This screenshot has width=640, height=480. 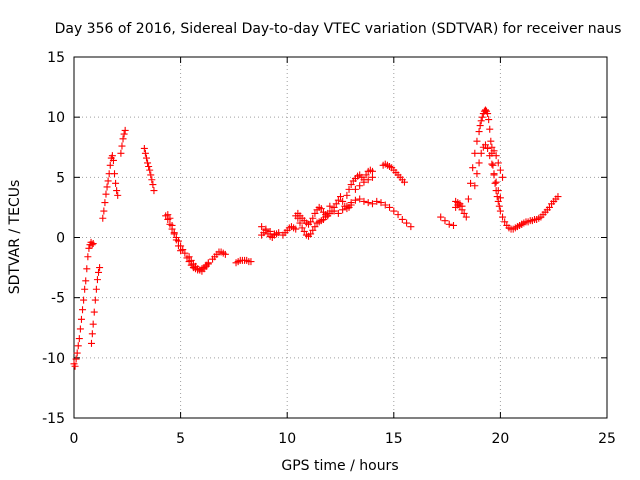 I want to click on y-tick-label: -5, so click(x=58, y=299).